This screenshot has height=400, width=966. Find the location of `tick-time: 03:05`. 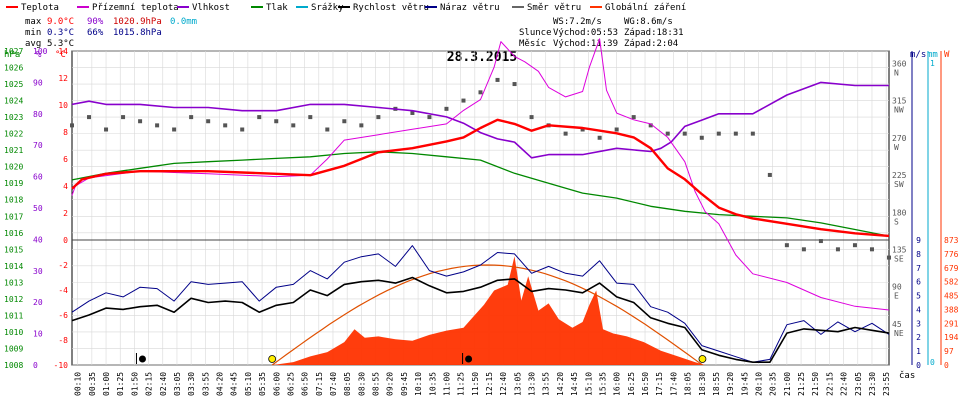

tick-time: 03:05 is located at coordinates (177, 384).